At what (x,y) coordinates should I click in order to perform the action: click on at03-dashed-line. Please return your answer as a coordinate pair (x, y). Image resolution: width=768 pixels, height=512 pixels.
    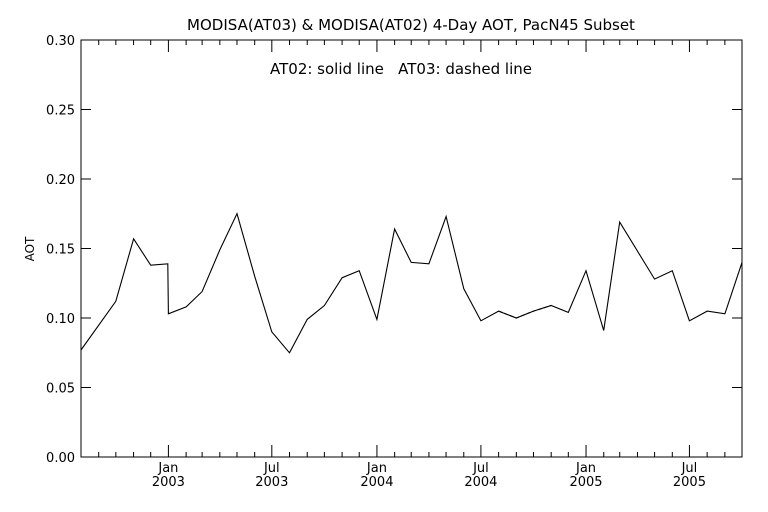
    Looking at the image, I should click on (525, 311).